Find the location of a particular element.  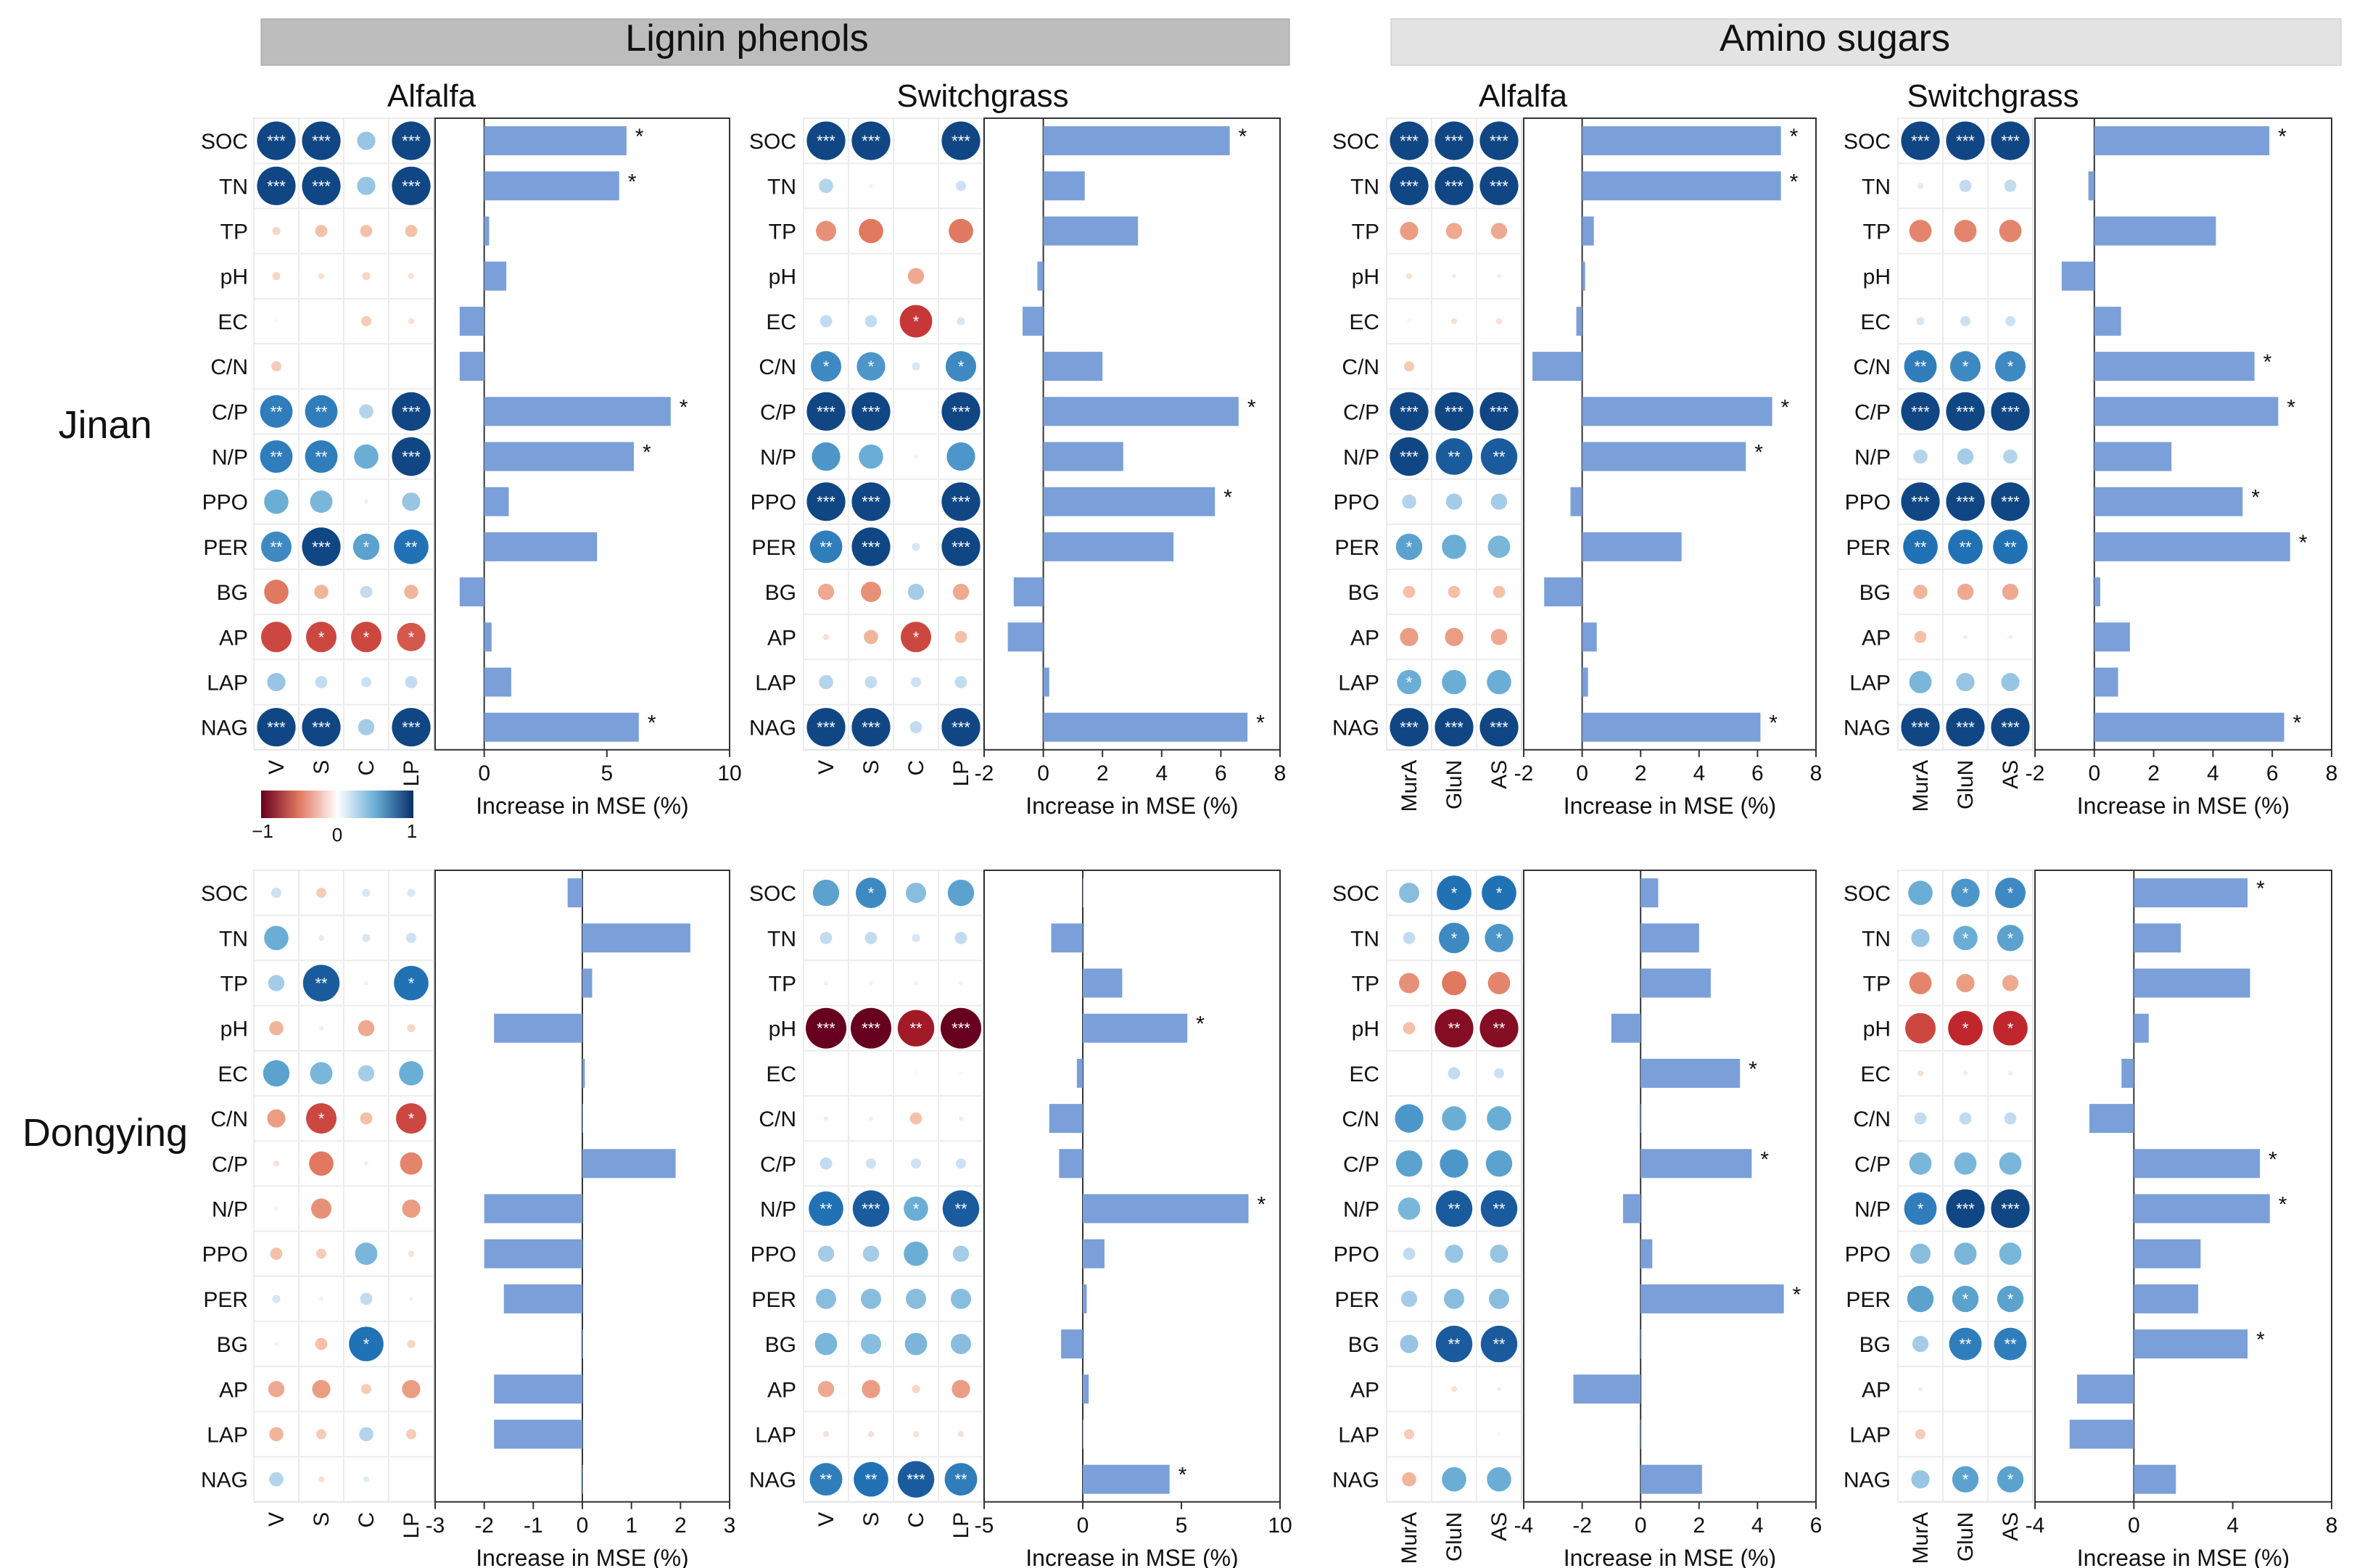

variable-label: BG is located at coordinates (1875, 1345).